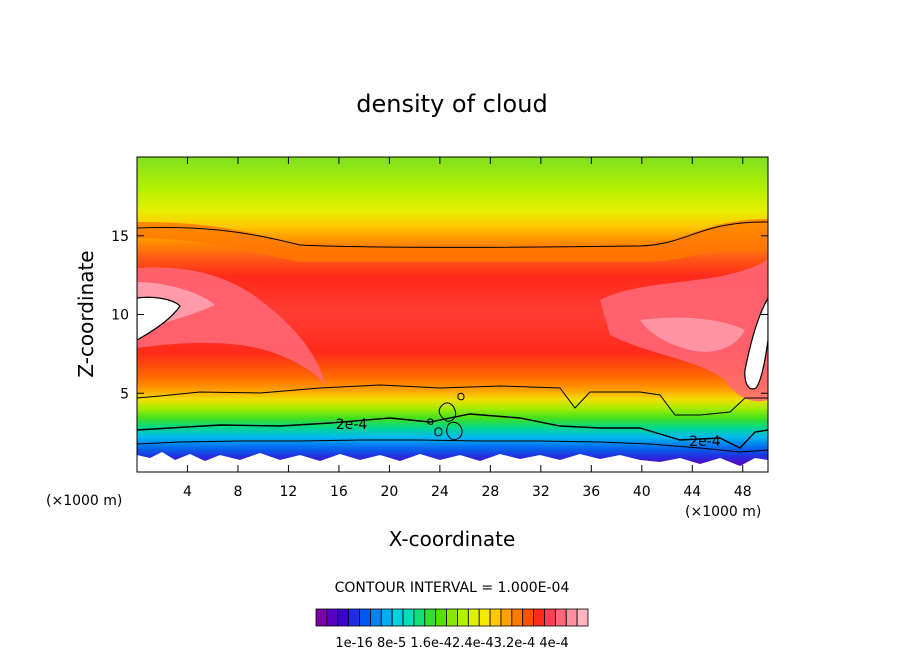 This screenshot has height=654, width=904. Describe the element at coordinates (591, 492) in the screenshot. I see `x-tick-label: 36` at that location.